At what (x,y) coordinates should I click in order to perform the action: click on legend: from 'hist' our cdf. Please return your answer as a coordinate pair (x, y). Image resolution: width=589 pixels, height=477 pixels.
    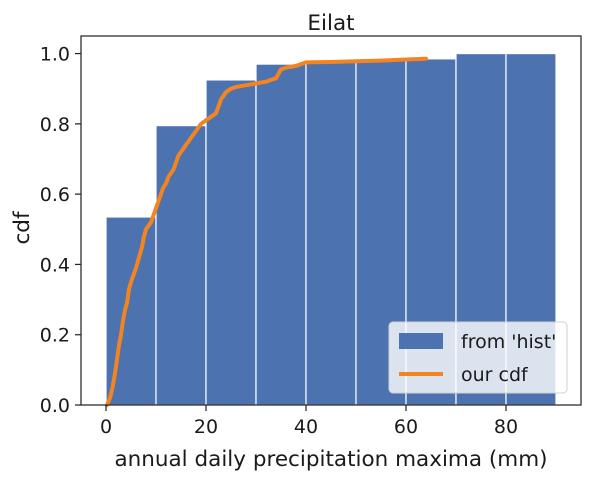
    Looking at the image, I should click on (478, 357).